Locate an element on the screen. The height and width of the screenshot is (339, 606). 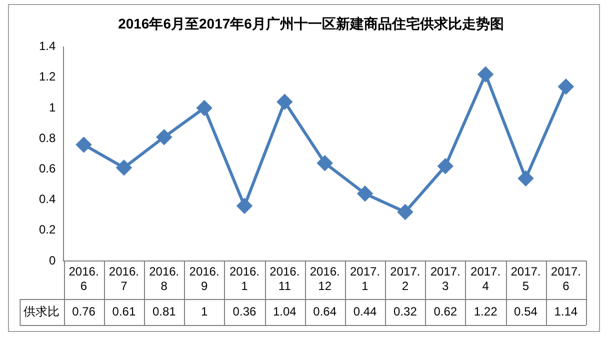
x-tick-label: 2017.2 is located at coordinates (405, 278).